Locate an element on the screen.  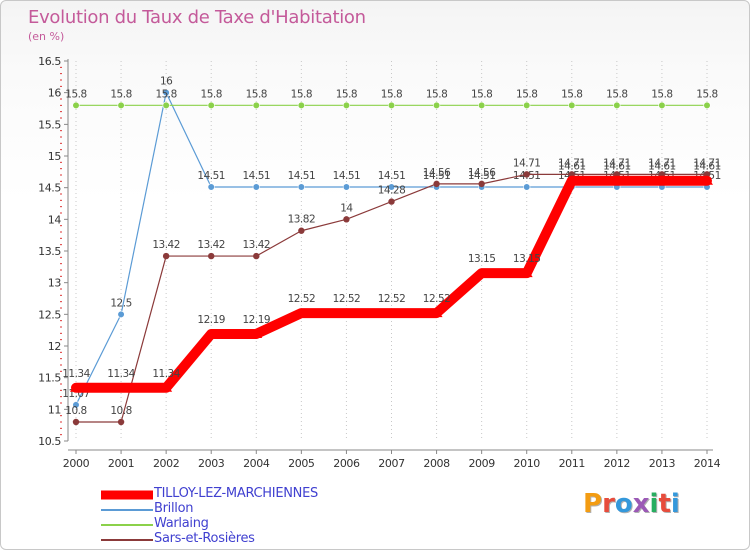
data-label: 11.34 is located at coordinates (166, 374).